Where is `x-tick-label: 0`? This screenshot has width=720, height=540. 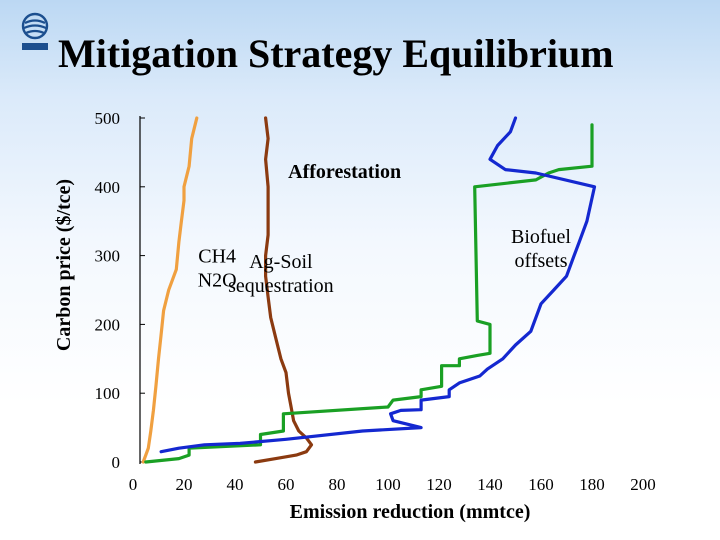
x-tick-label: 0 is located at coordinates (133, 484).